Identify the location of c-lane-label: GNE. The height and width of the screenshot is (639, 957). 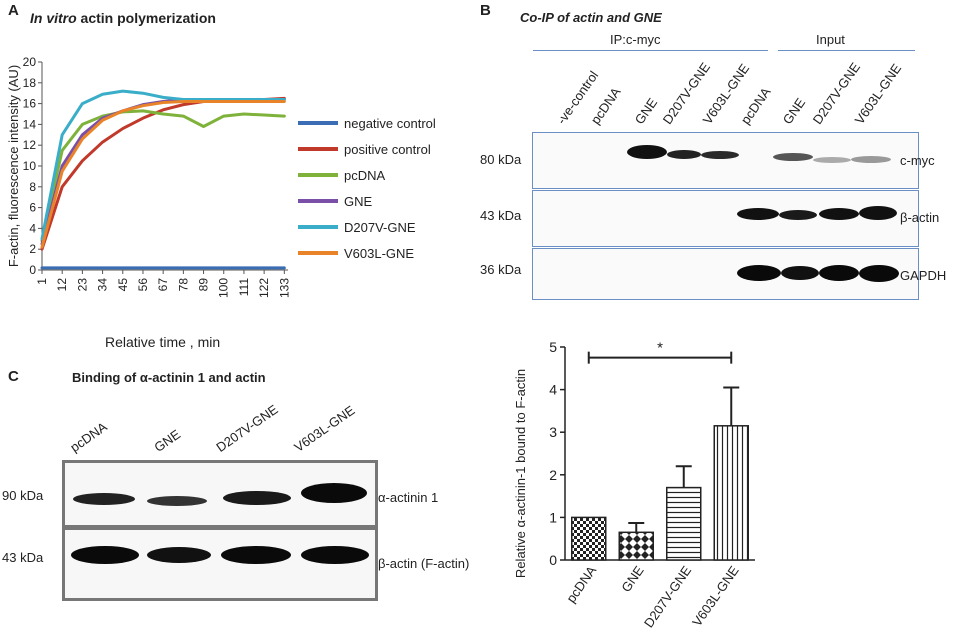
(167, 440).